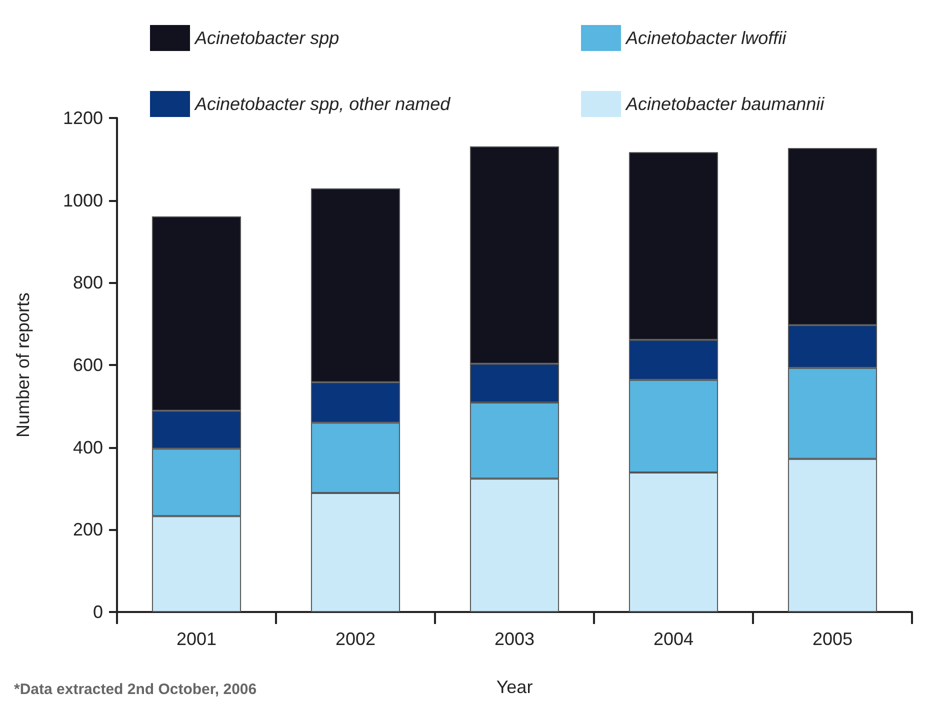  What do you see at coordinates (323, 104) in the screenshot?
I see `legend-label: Acinetobacter spp, other named` at bounding box center [323, 104].